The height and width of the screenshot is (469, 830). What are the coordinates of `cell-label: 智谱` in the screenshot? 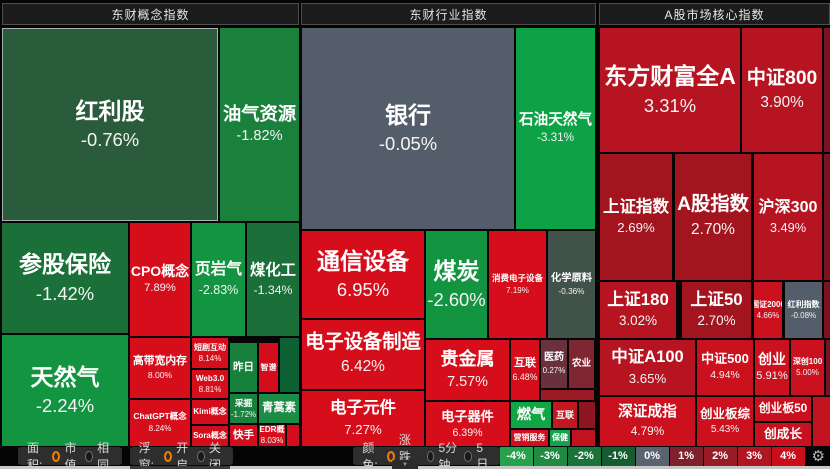 It's located at (268, 367).